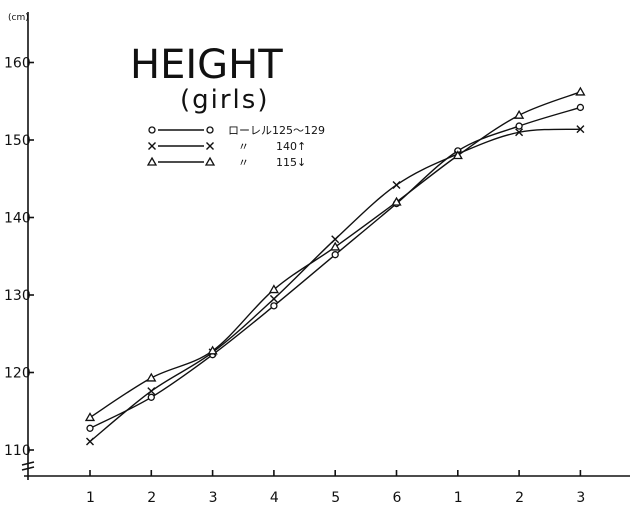 This screenshot has height=512, width=636. What do you see at coordinates (17, 219) in the screenshot?
I see `y-tick-label: 140` at bounding box center [17, 219].